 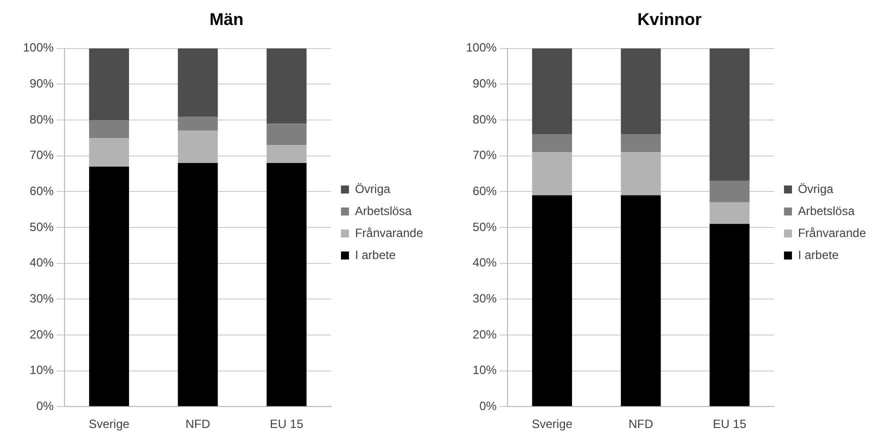 I want to click on chart-title: Kvinnor, so click(x=669, y=19).